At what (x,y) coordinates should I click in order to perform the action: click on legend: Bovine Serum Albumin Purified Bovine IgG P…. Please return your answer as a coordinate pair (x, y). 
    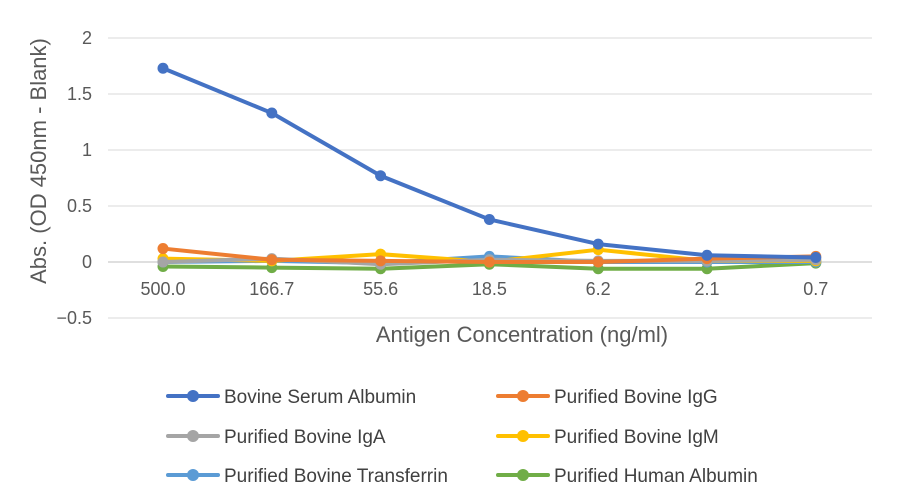
    Looking at the image, I should click on (462, 437).